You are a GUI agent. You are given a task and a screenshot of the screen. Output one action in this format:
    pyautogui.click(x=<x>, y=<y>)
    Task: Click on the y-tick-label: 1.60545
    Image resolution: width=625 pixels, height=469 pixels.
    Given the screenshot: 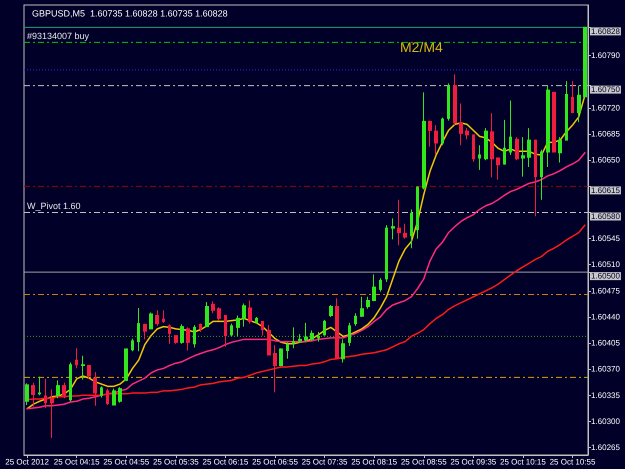 What is the action you would take?
    pyautogui.click(x=605, y=239)
    